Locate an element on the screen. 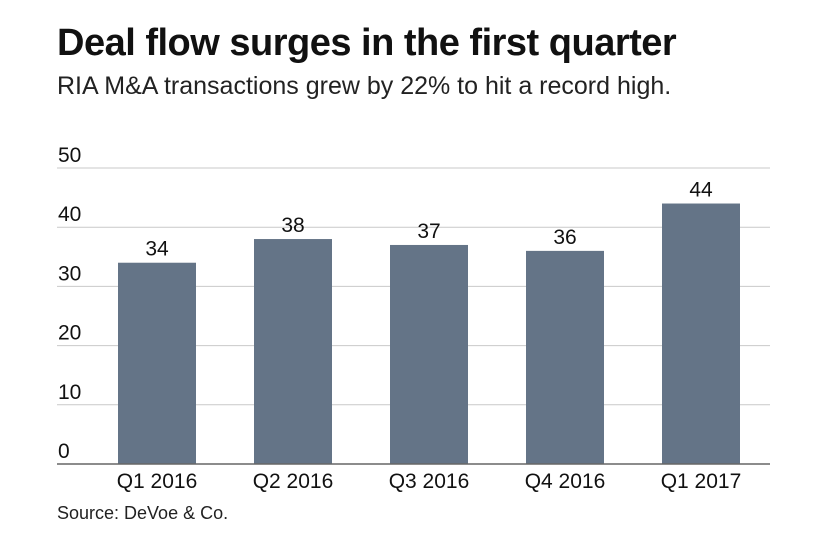 The image size is (840, 547). data-label: 37 is located at coordinates (428, 231).